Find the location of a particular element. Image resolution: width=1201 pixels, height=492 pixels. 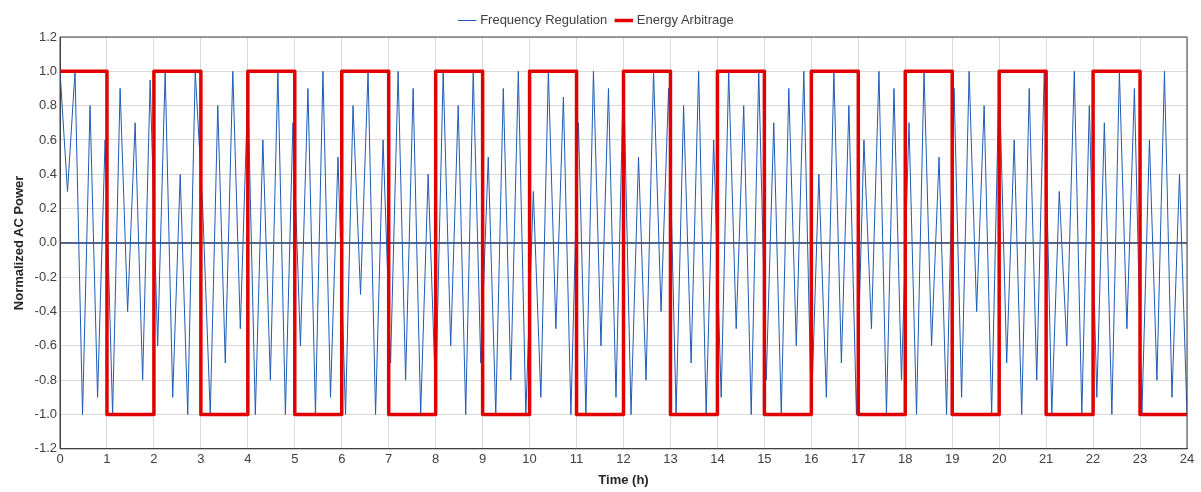

x-tick-label: 10 is located at coordinates (529, 459).